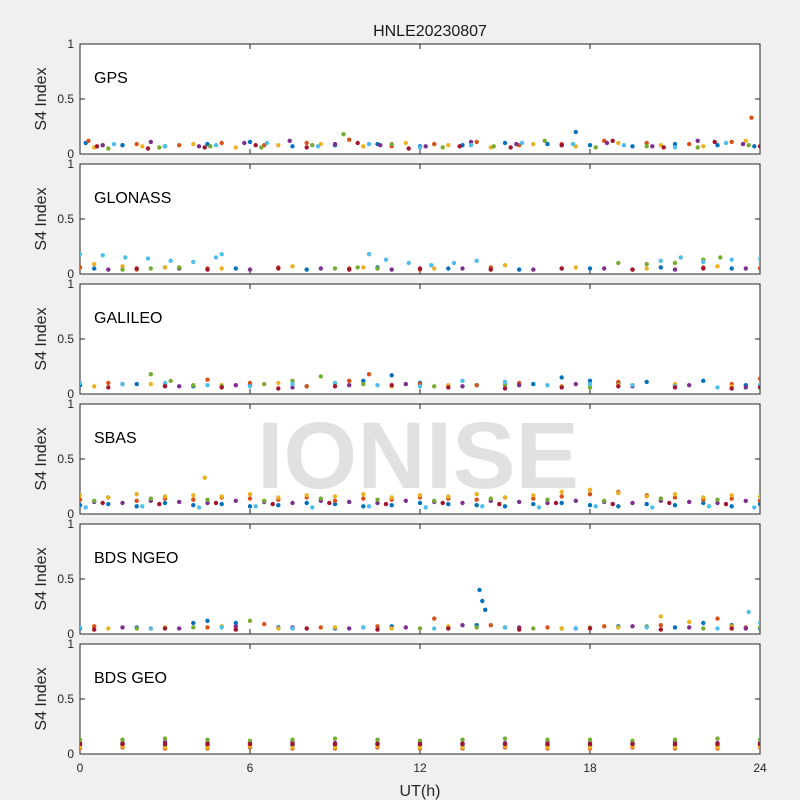  I want to click on panel-galileo: 0 0.5 1 S4 Index GALILEO, so click(397, 339).